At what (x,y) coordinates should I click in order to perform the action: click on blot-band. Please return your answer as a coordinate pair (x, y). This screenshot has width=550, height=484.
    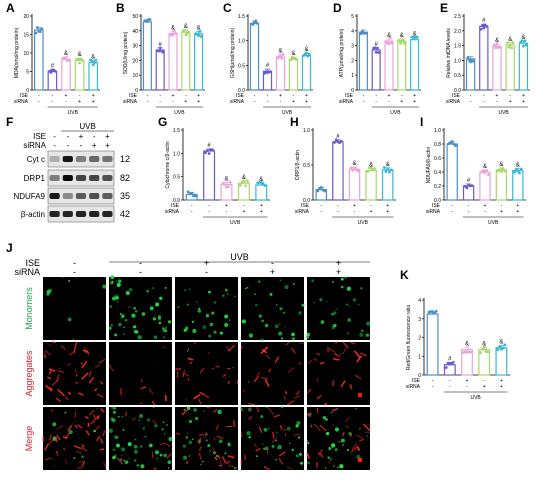
    Looking at the image, I should click on (67, 159).